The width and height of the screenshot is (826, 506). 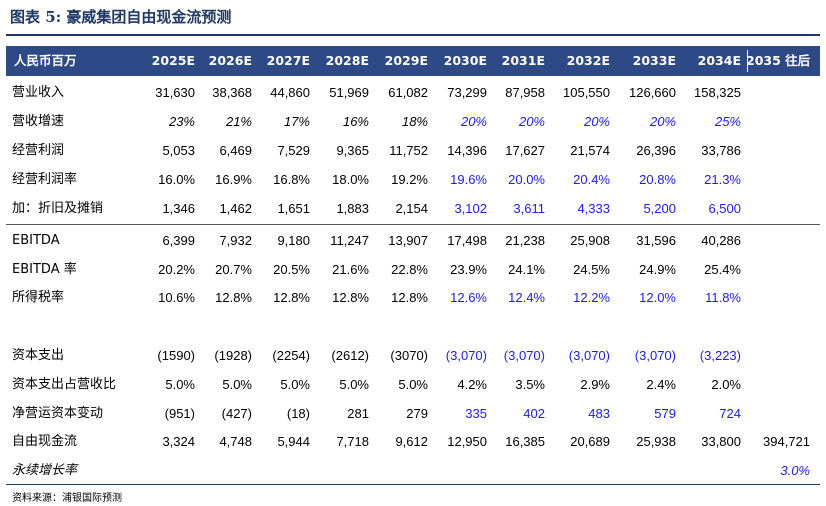 What do you see at coordinates (730, 413) in the screenshot?
I see `table-cell: 724` at bounding box center [730, 413].